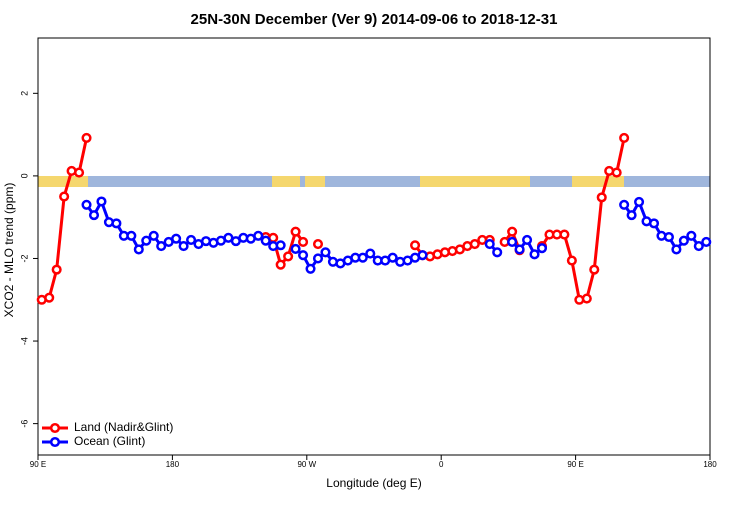 The width and height of the screenshot is (750, 505). Describe the element at coordinates (24, 341) in the screenshot. I see `y-tick-label: -4` at that location.